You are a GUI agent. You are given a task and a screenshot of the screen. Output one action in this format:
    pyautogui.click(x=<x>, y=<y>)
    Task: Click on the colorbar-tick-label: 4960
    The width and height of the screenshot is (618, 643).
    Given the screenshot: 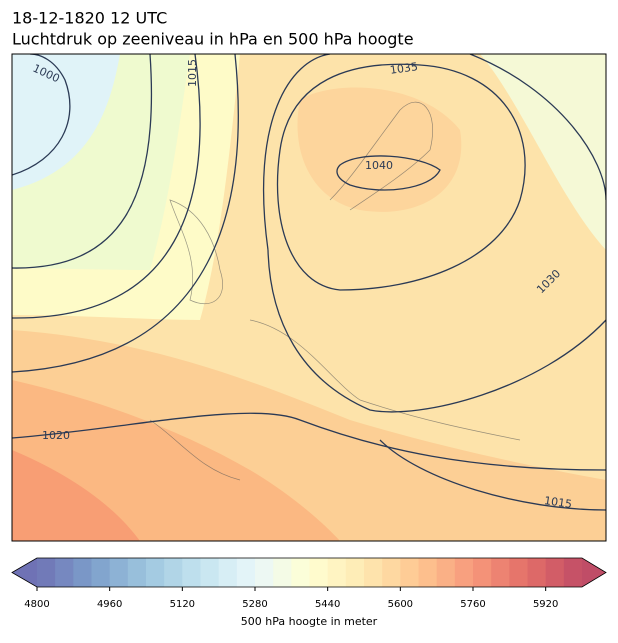 What is the action you would take?
    pyautogui.click(x=109, y=604)
    